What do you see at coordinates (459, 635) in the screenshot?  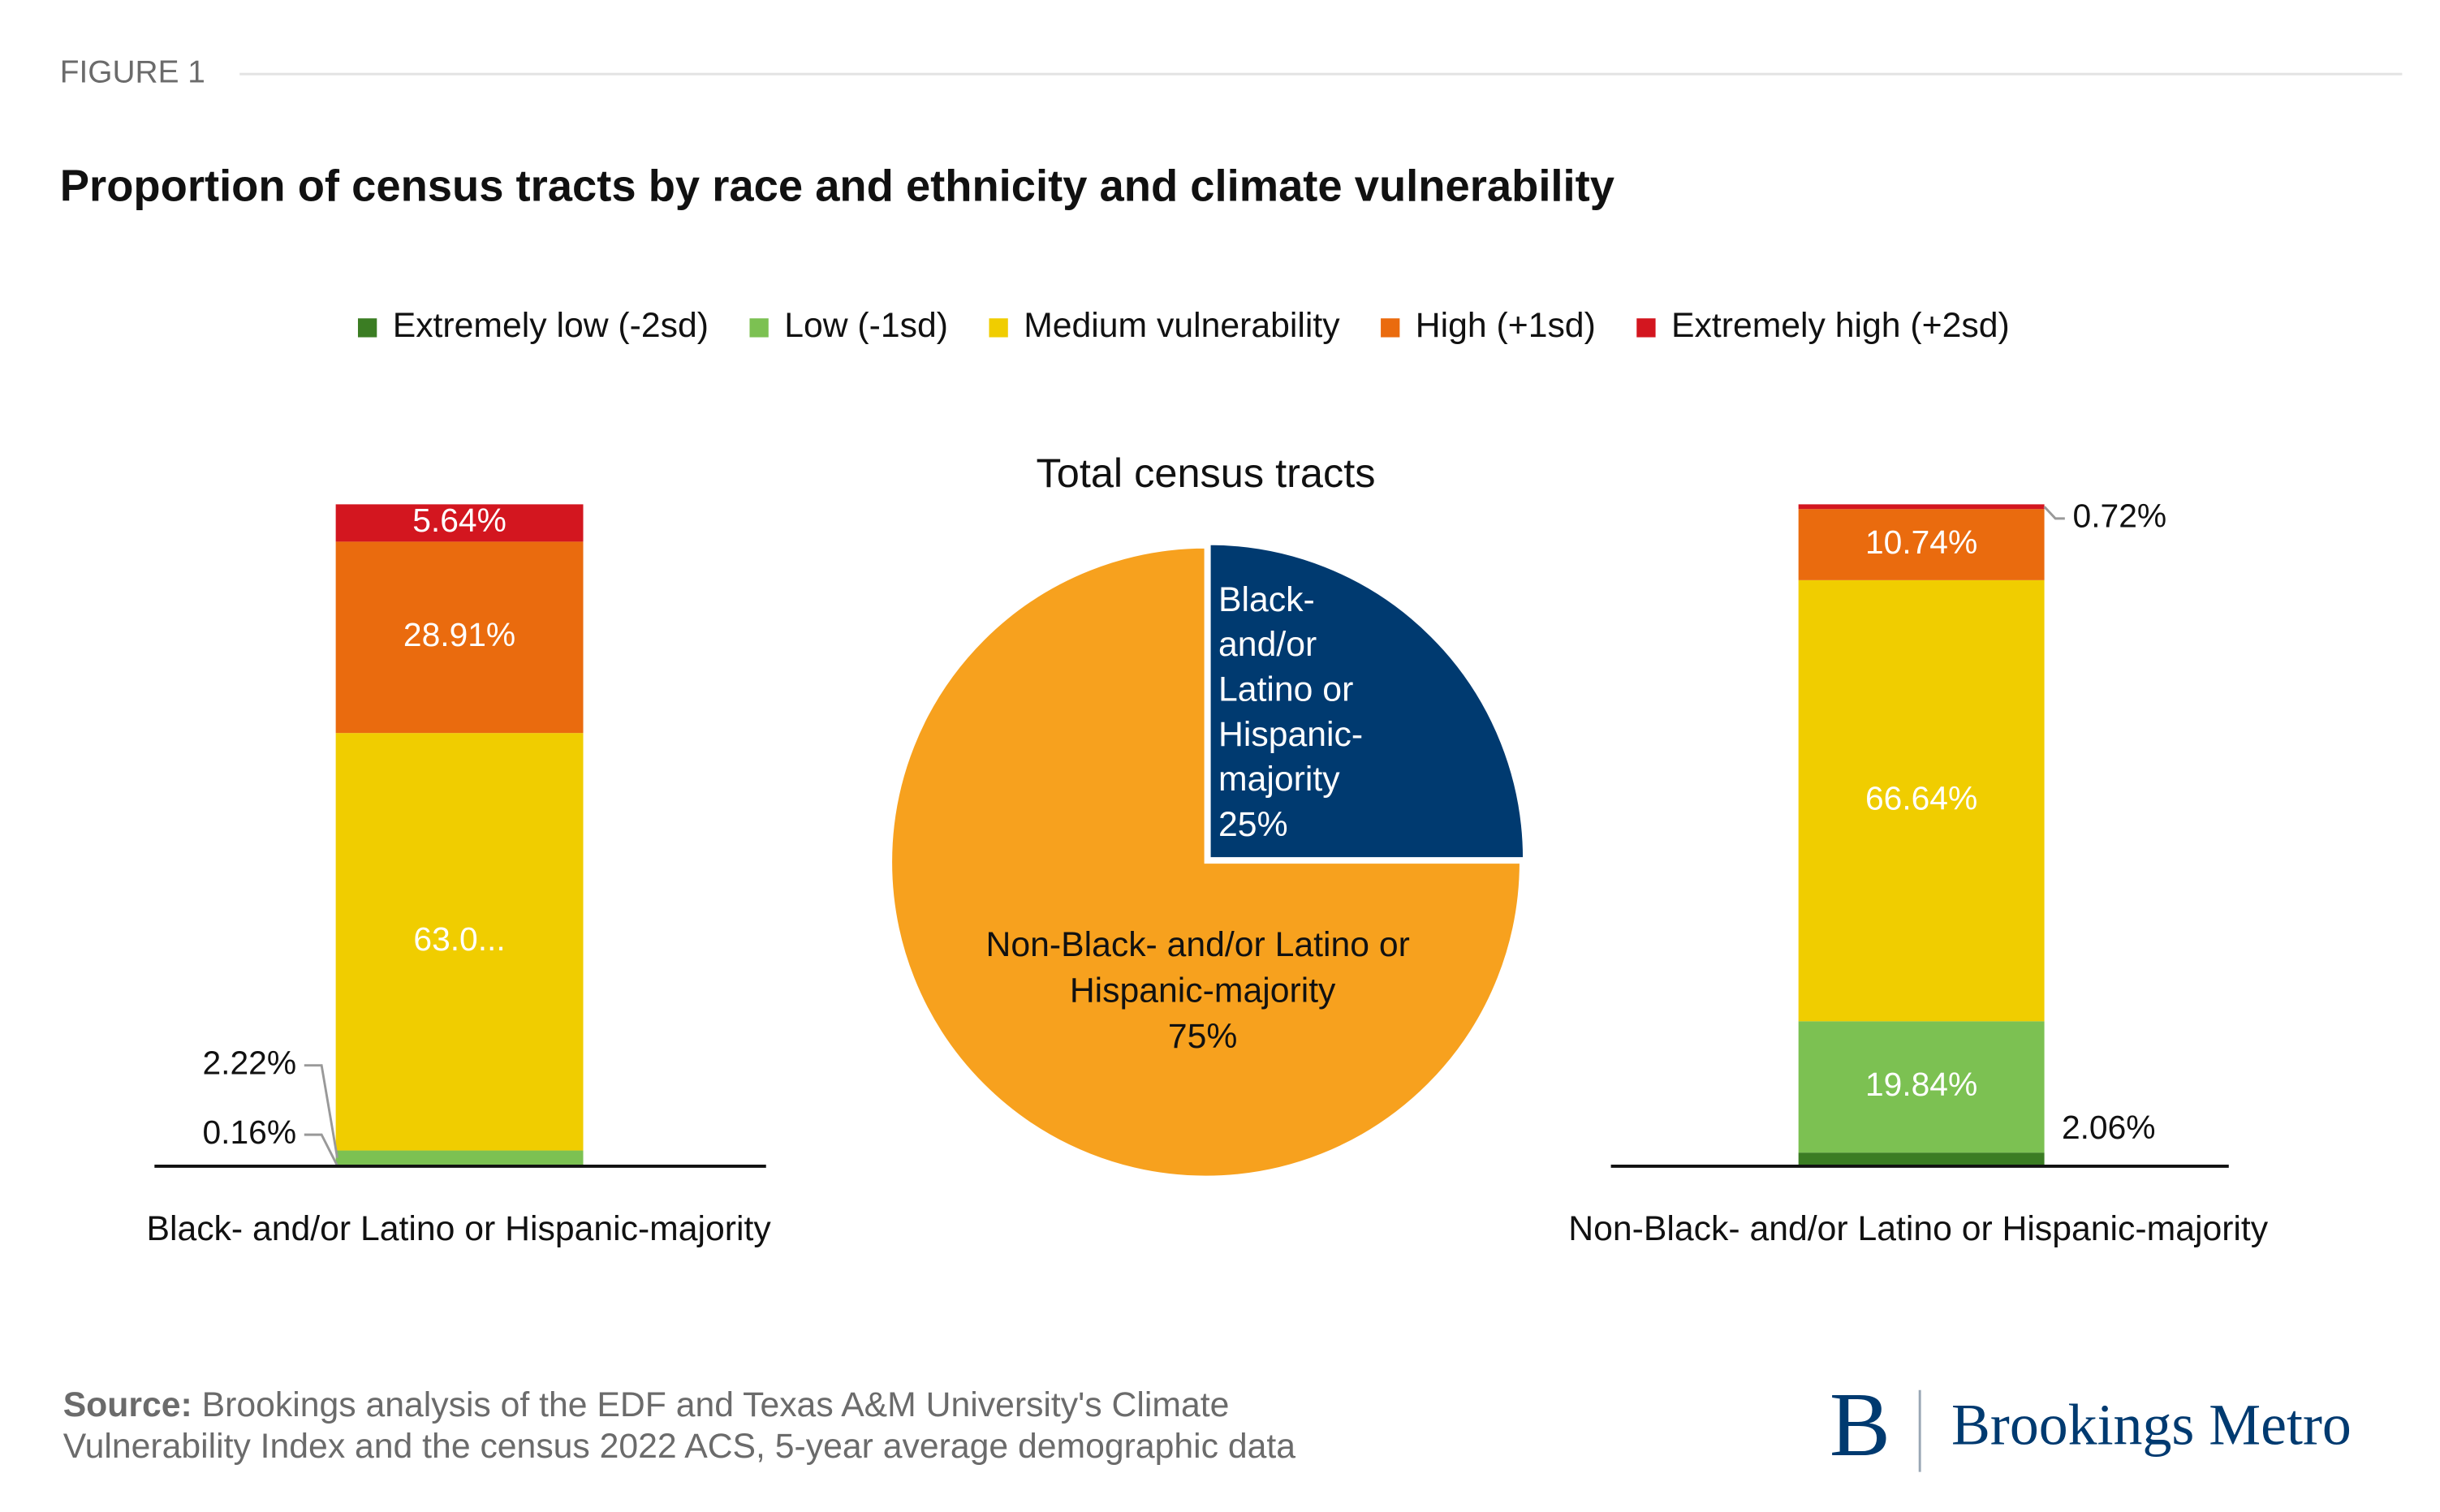 I see `value-label: 28.91%` at bounding box center [459, 635].